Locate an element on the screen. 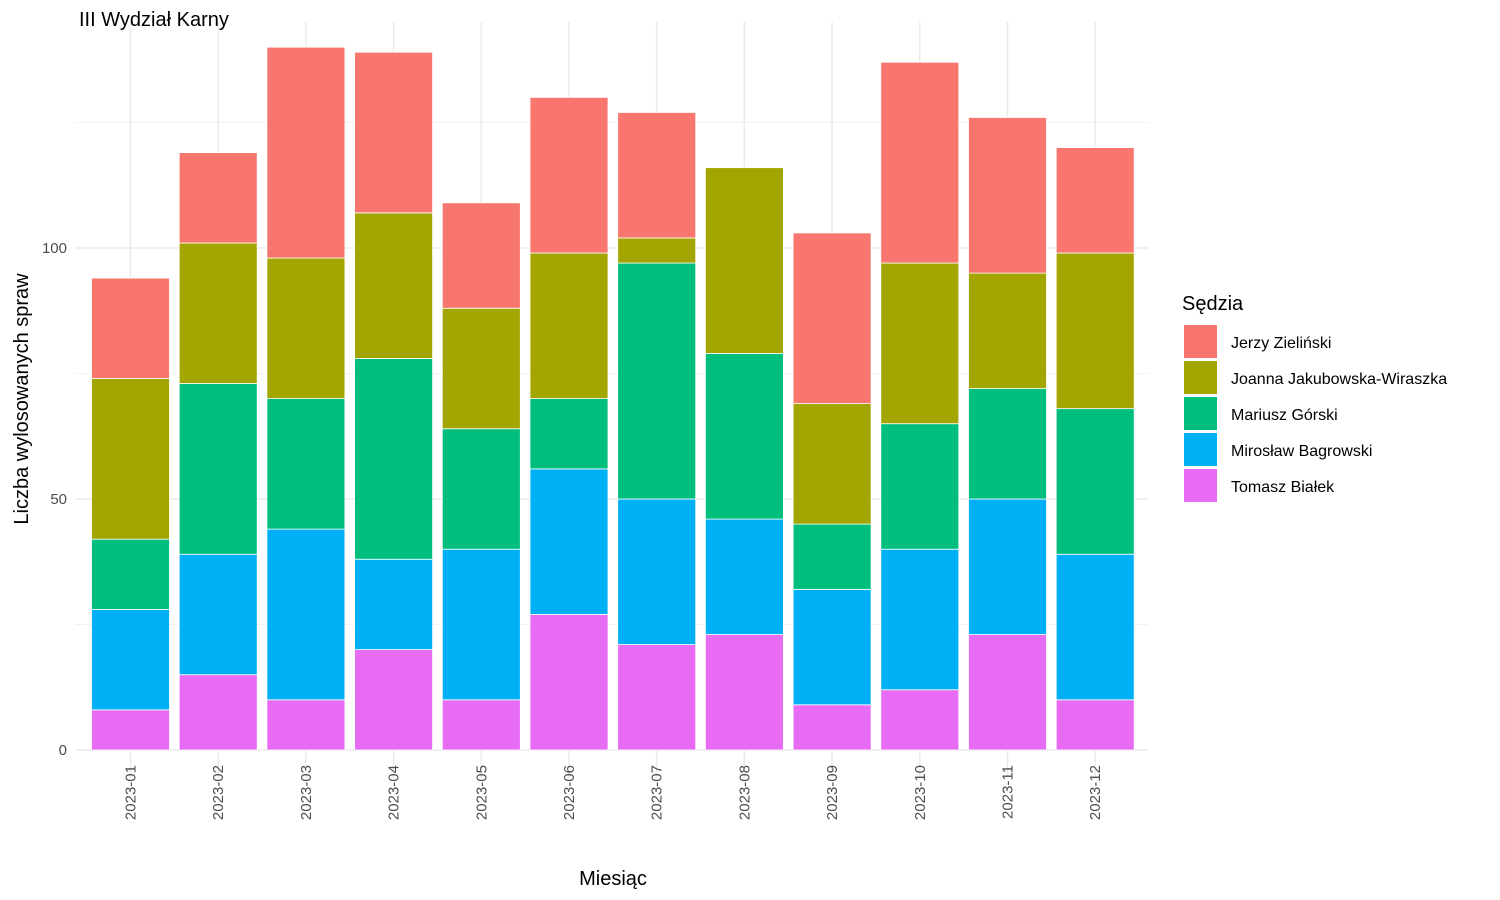 The height and width of the screenshot is (900, 1500). legend-item: Mariusz Górski is located at coordinates (1261, 413).